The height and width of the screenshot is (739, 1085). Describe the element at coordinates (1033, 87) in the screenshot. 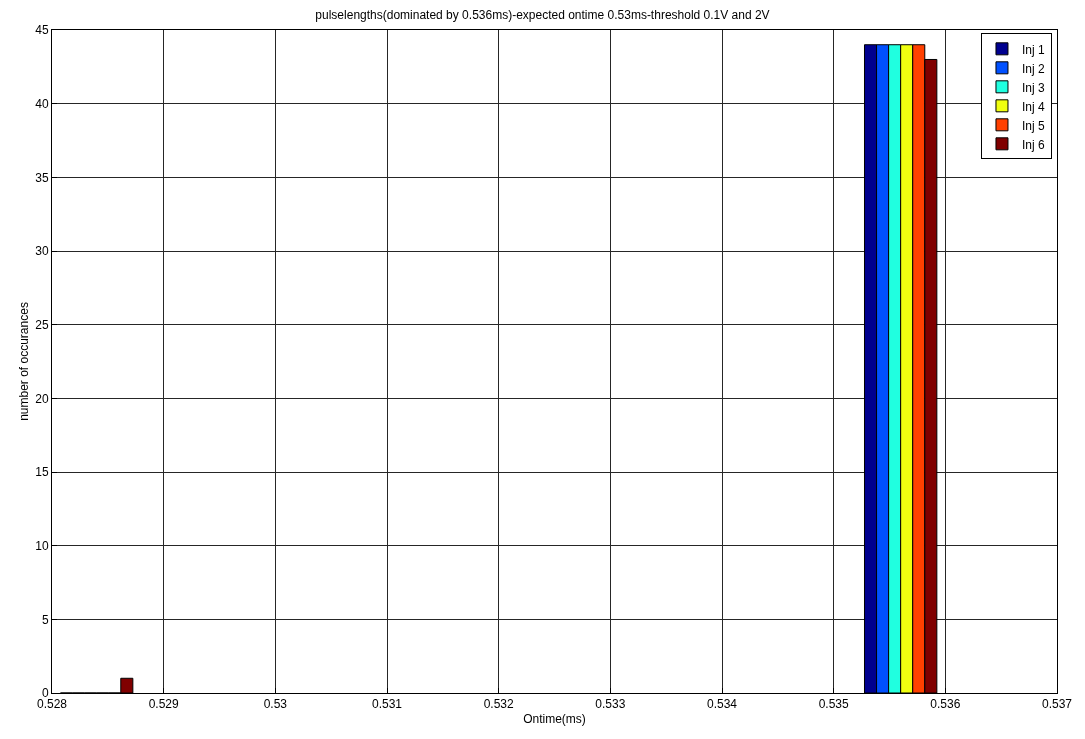

I see `legend-label: Inj 3` at that location.